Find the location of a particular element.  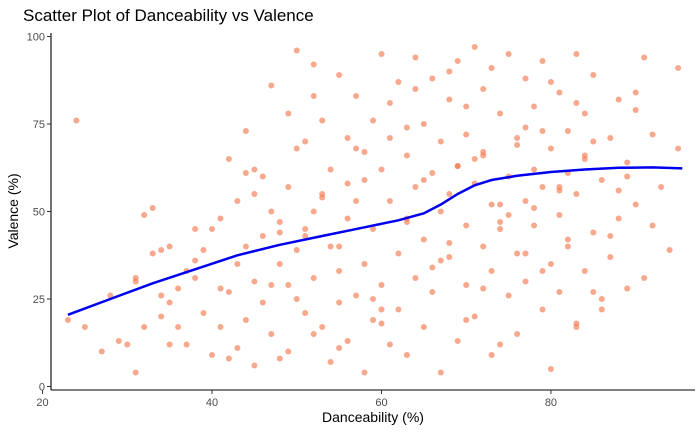

y-tick-label: 100 is located at coordinates (36, 38).